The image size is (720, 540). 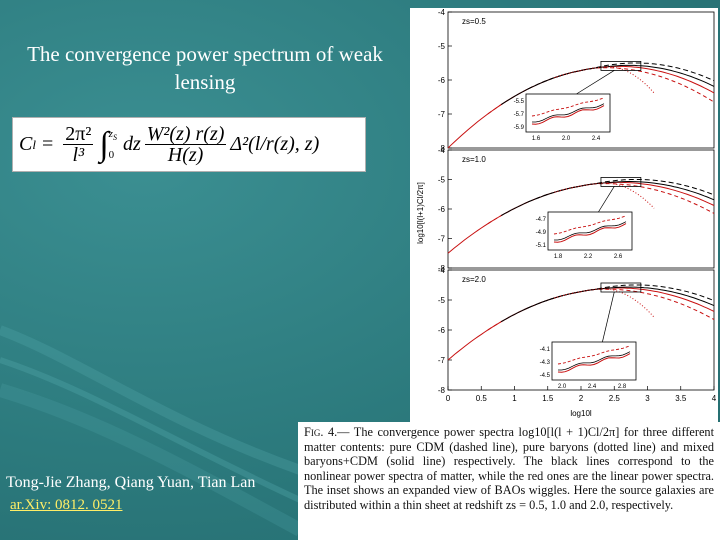 What do you see at coordinates (66, 505) in the screenshot?
I see `arxiv-link: ar.Xiv: 0812. 0521` at bounding box center [66, 505].